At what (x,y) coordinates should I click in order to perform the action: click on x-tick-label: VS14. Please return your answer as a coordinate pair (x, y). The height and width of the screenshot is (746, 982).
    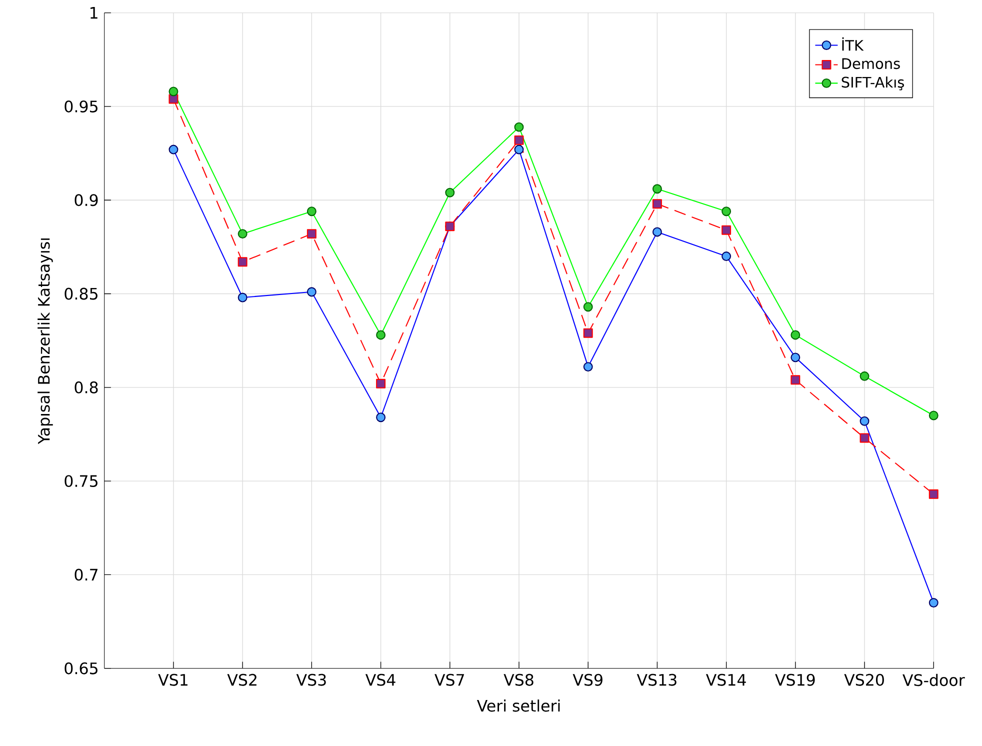
    Looking at the image, I should click on (726, 680).